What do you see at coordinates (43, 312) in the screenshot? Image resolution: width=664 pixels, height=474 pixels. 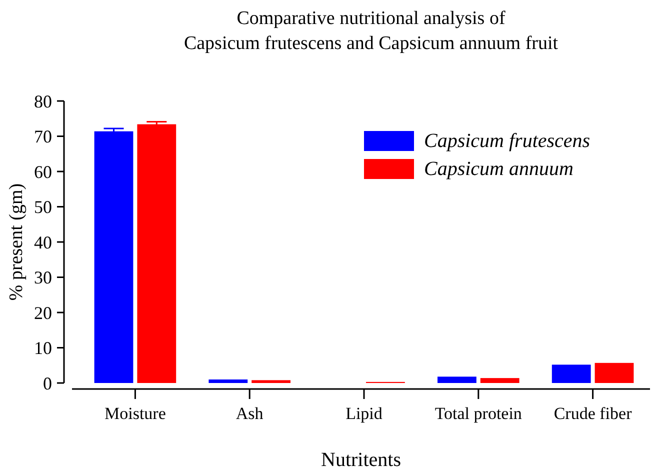 I see `y-tick-label: 20` at bounding box center [43, 312].